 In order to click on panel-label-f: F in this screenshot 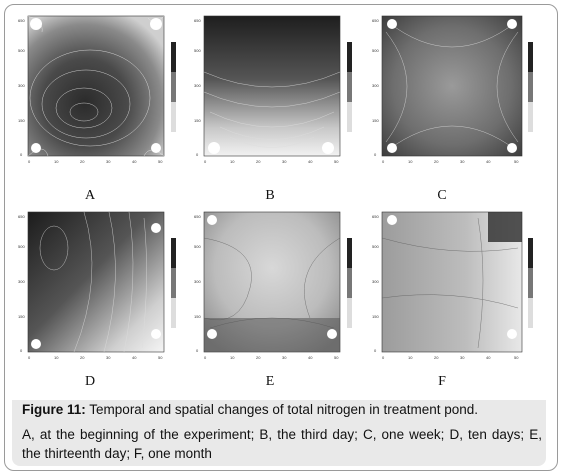, I will do `click(442, 381)`.